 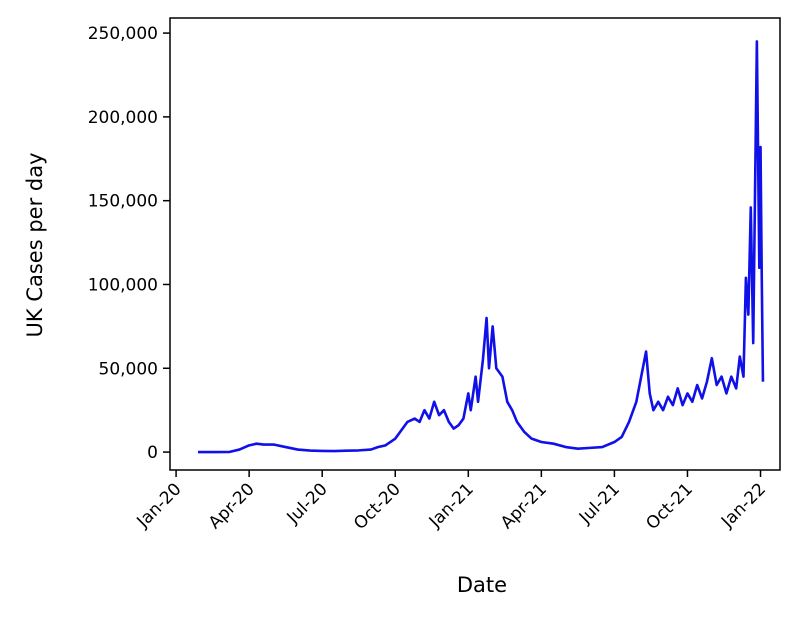 I want to click on x-tick-label: Apr-21, so click(x=524, y=506).